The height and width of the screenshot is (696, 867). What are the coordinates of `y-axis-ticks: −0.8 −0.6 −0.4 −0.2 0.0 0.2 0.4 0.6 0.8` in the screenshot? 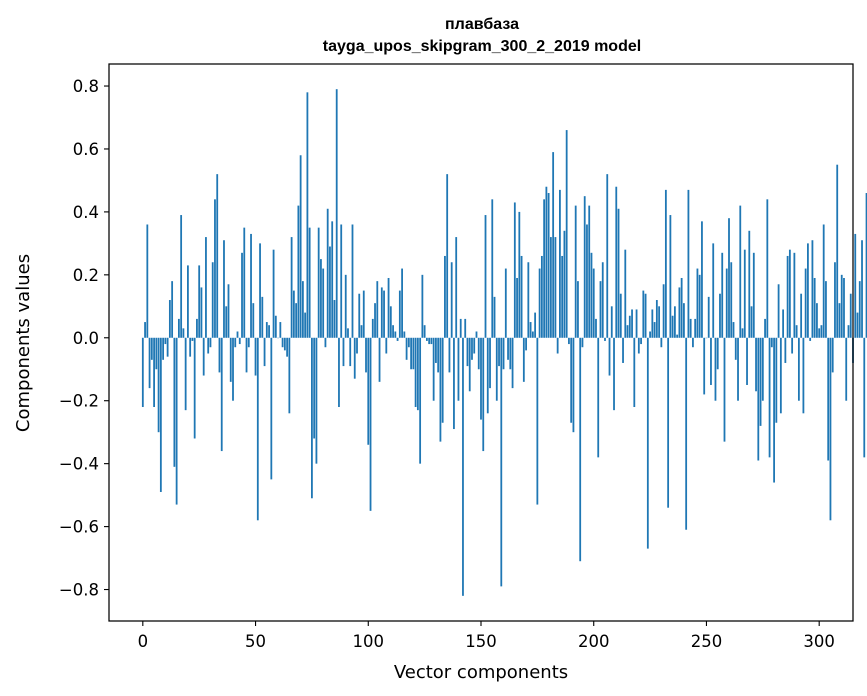 It's located at (84, 338).